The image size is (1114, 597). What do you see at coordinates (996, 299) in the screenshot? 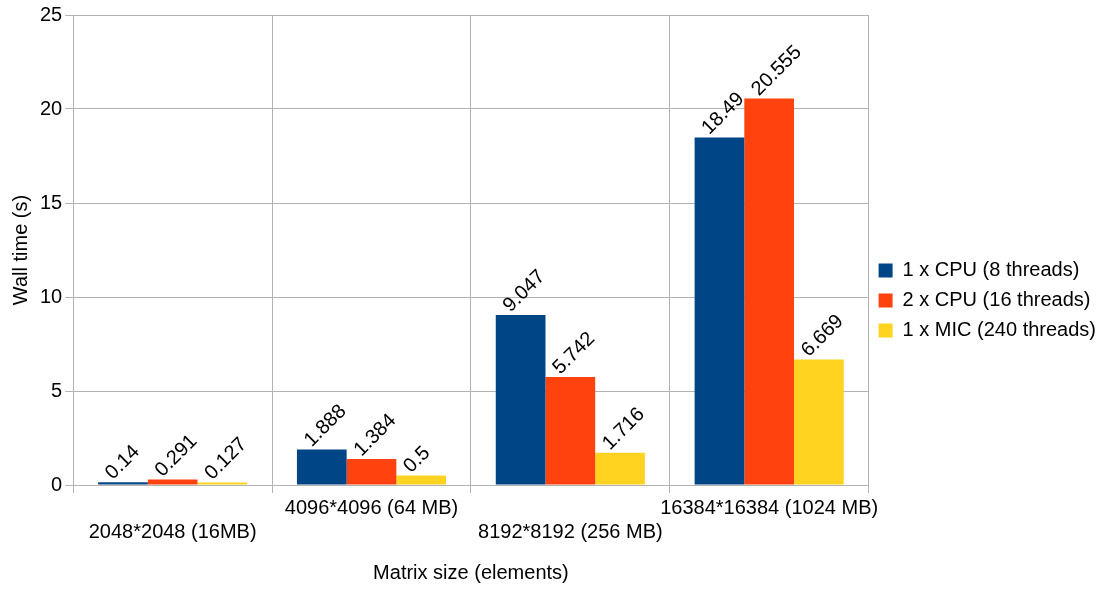
I see `legend-label: 2 x CPU (16 threads)` at bounding box center [996, 299].